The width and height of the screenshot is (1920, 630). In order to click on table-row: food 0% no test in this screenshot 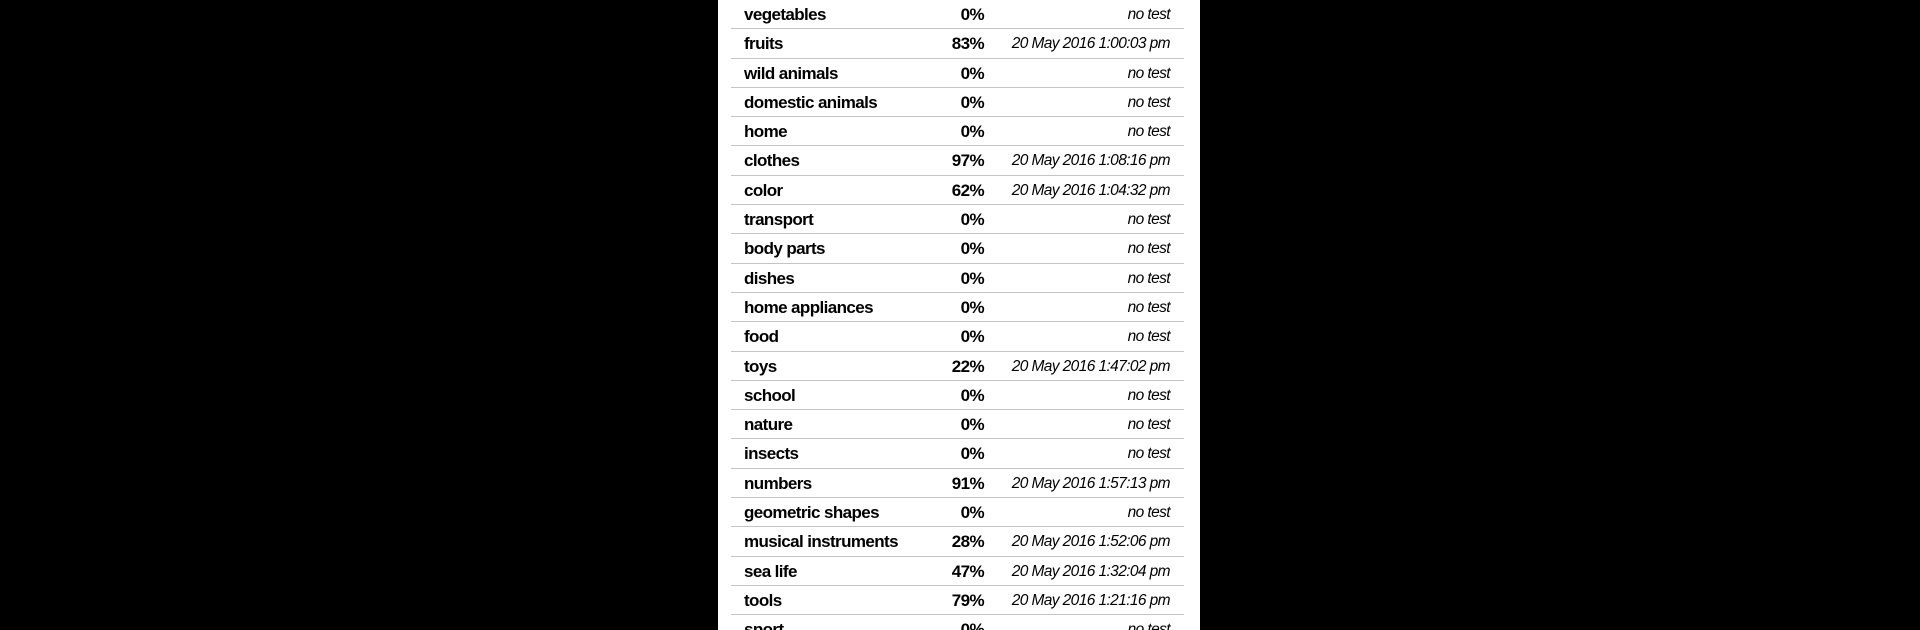, I will do `click(957, 337)`.